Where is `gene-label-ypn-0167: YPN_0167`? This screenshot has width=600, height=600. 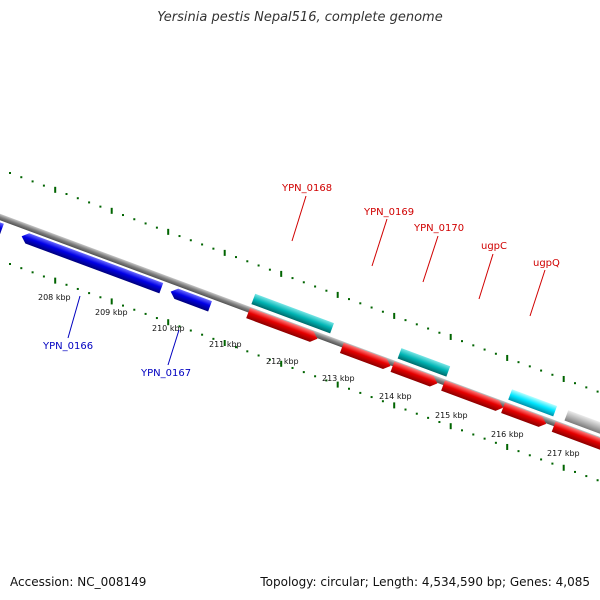 gene-label-ypn-0167: YPN_0167 is located at coordinates (165, 373).